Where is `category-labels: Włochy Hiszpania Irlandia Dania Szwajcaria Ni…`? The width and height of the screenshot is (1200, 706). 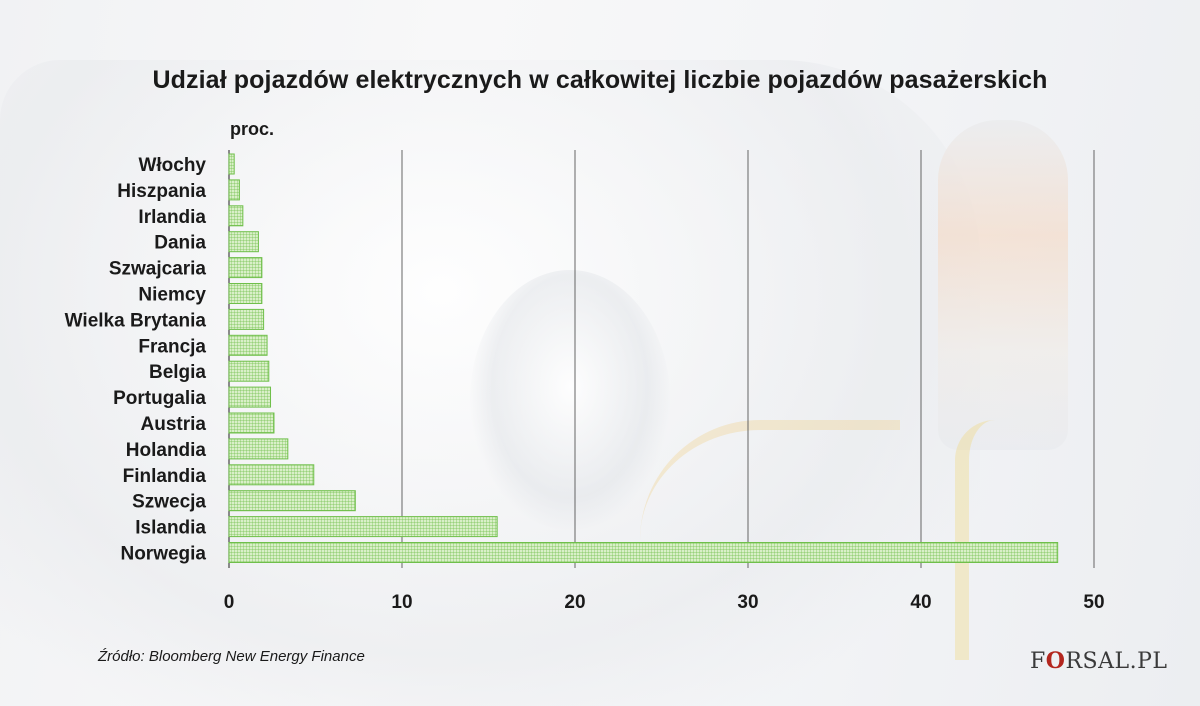 category-labels: Włochy Hiszpania Irlandia Dania Szwajcaria Ni… is located at coordinates (136, 360).